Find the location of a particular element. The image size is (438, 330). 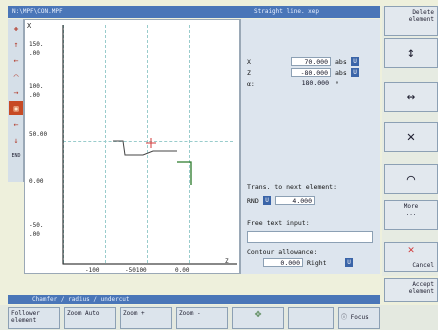

x-unit-toggle: U is located at coordinates (355, 61).